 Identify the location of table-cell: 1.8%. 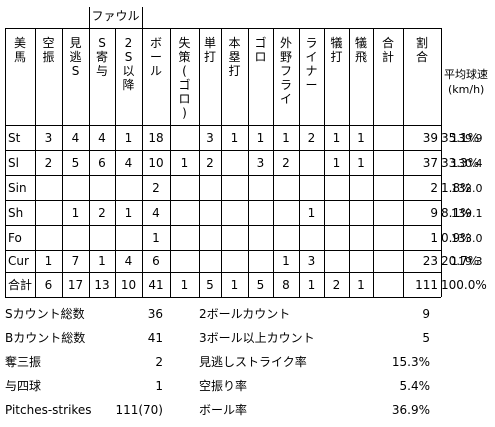
(456, 187).